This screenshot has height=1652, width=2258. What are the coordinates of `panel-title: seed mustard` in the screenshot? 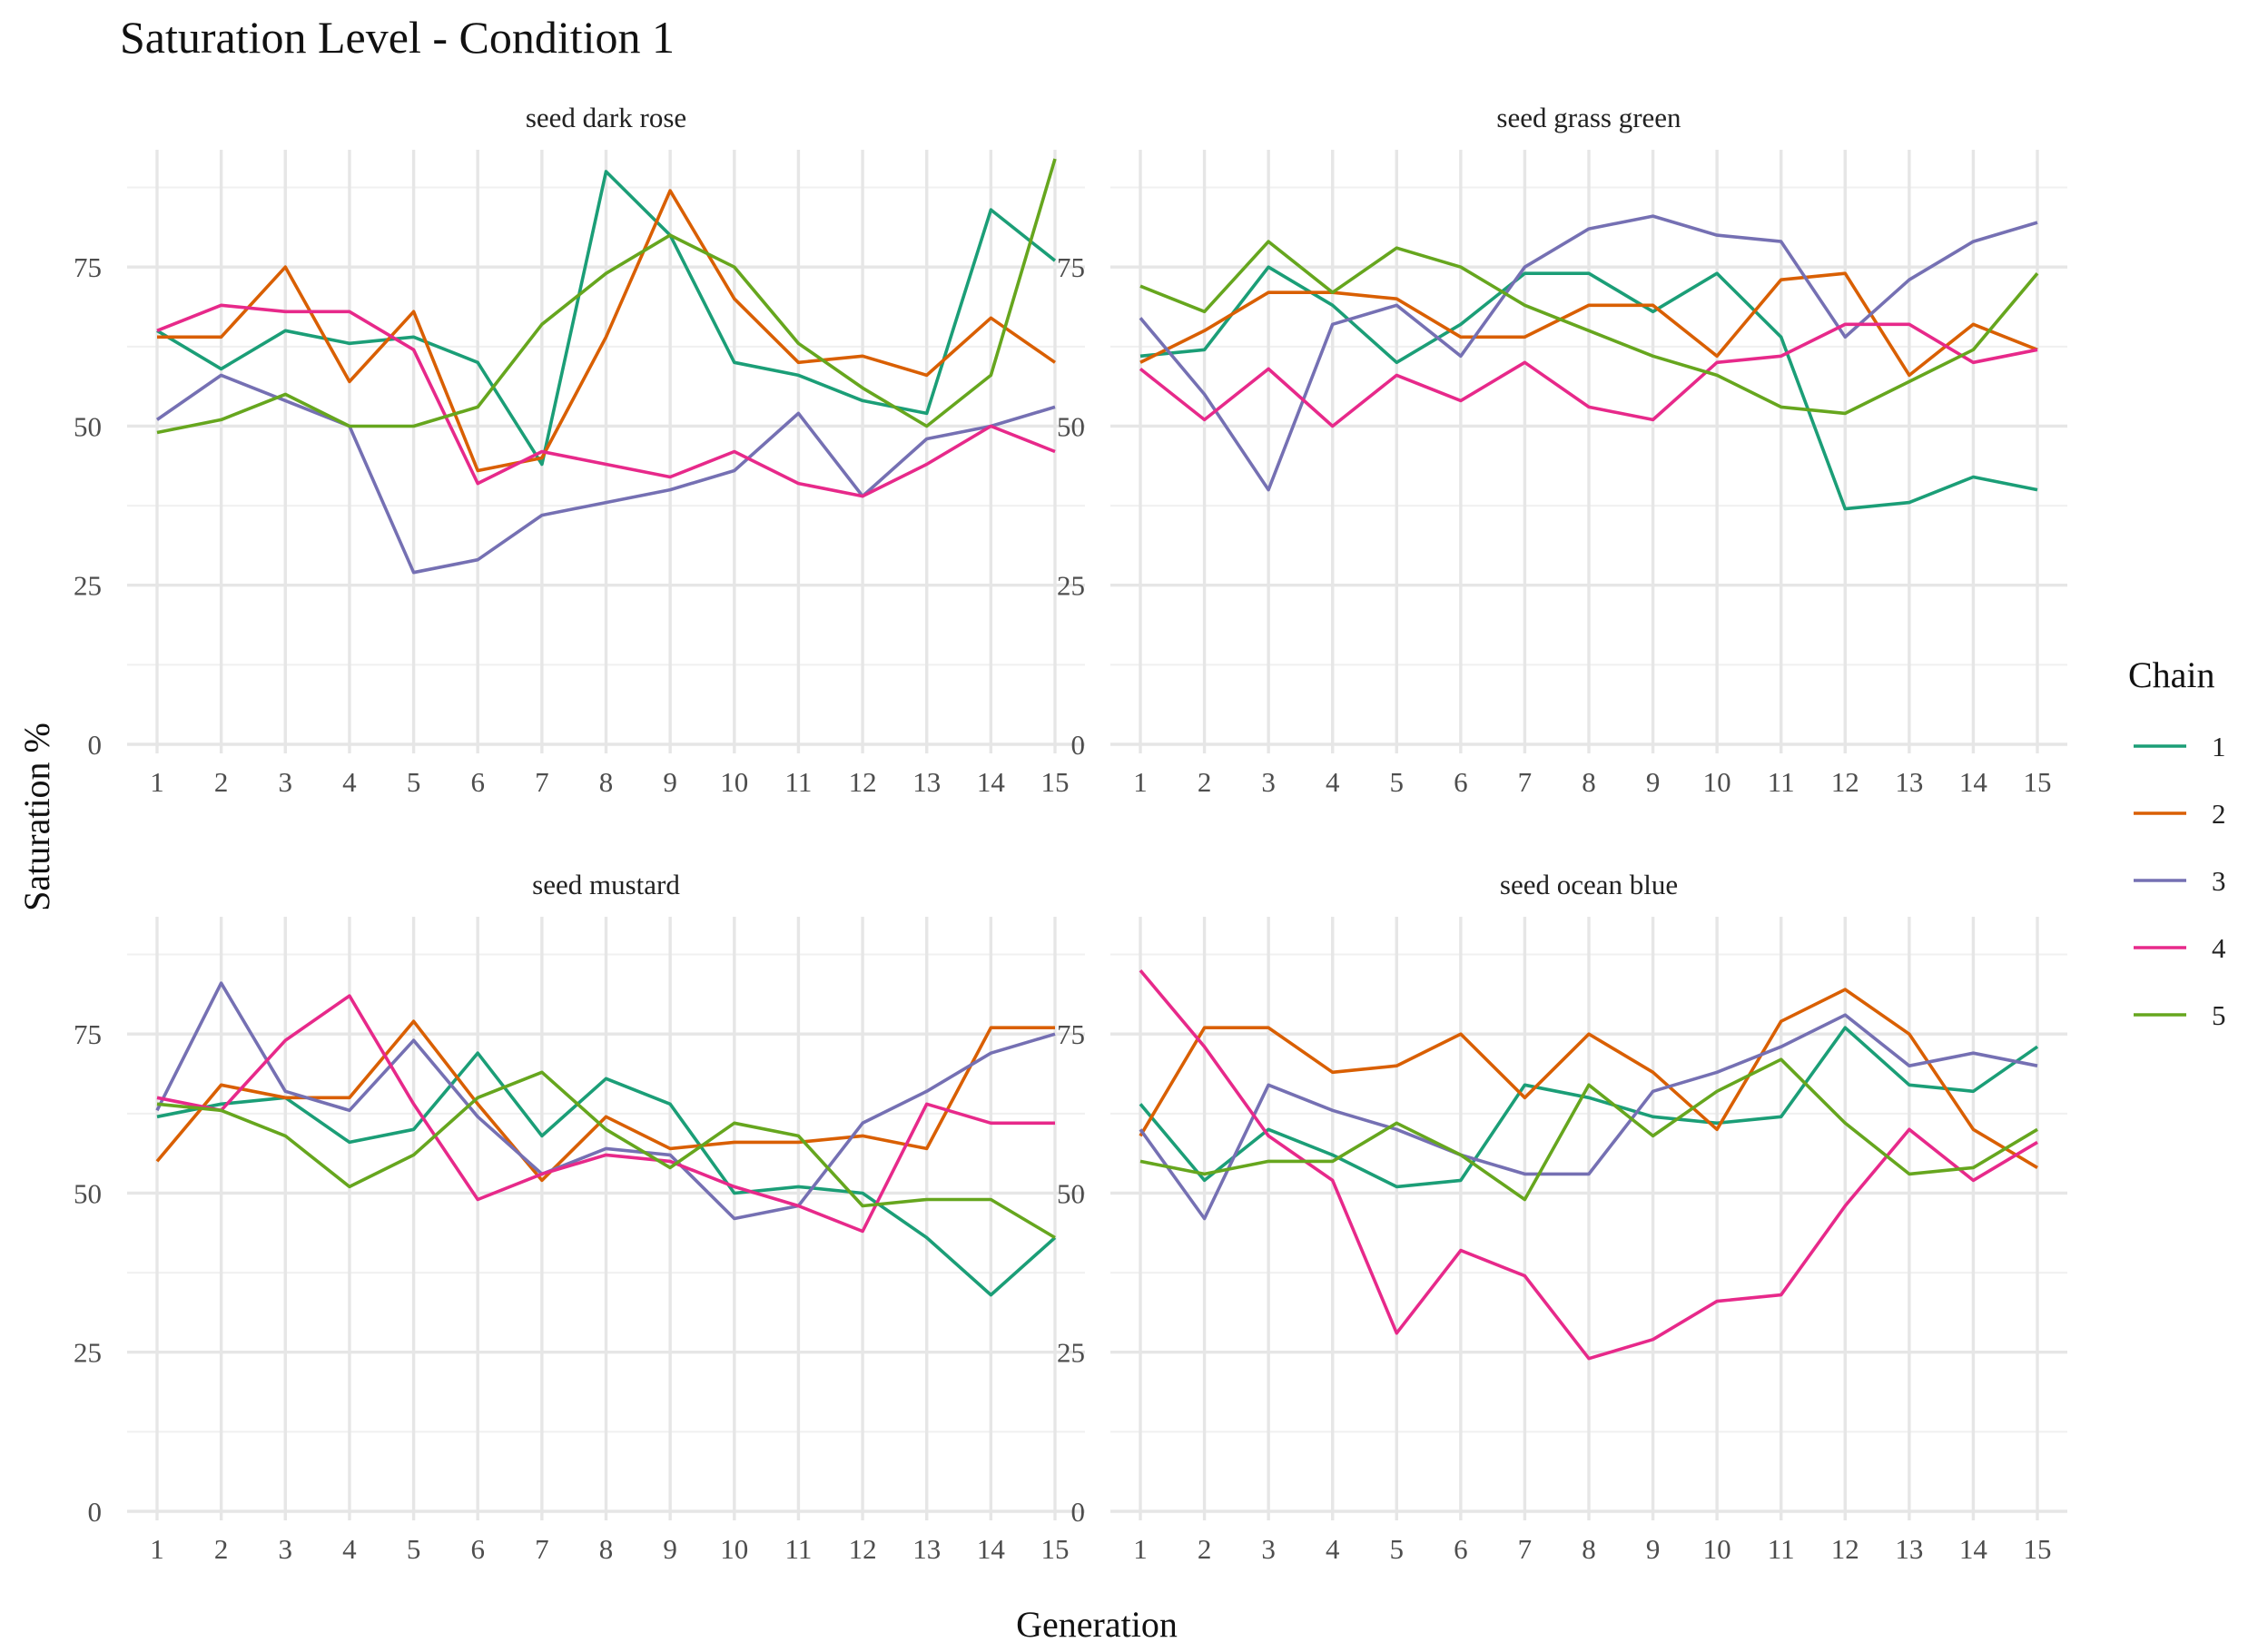 It's located at (606, 884).